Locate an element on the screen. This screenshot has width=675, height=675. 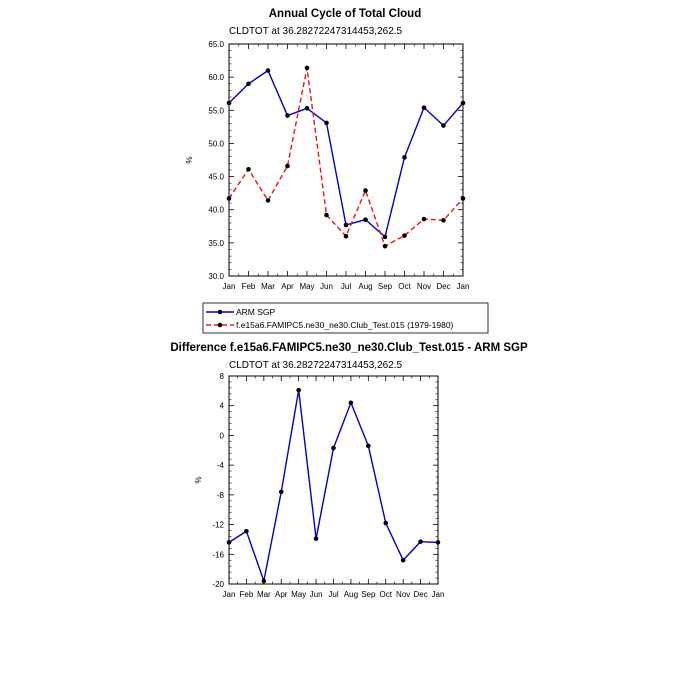
chart-2-x-tick-label: Nov is located at coordinates (403, 594).